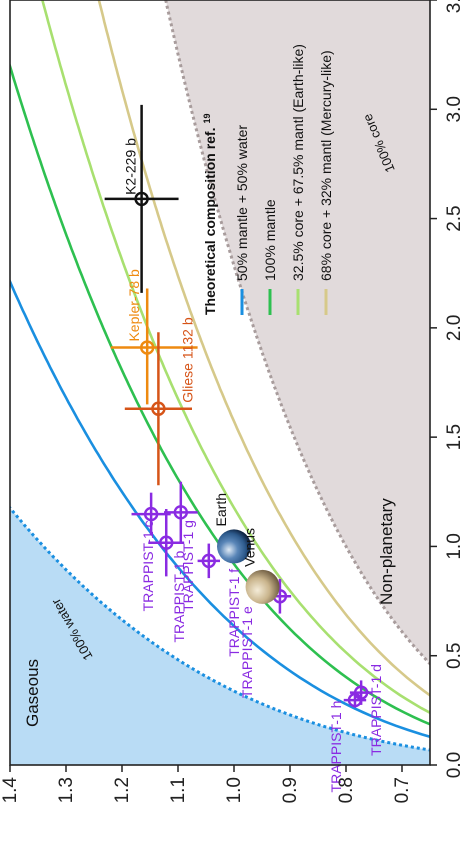 This screenshot has height=850, width=465. What do you see at coordinates (134, 305) in the screenshot?
I see `planet-label: Kepler-78 b` at bounding box center [134, 305].